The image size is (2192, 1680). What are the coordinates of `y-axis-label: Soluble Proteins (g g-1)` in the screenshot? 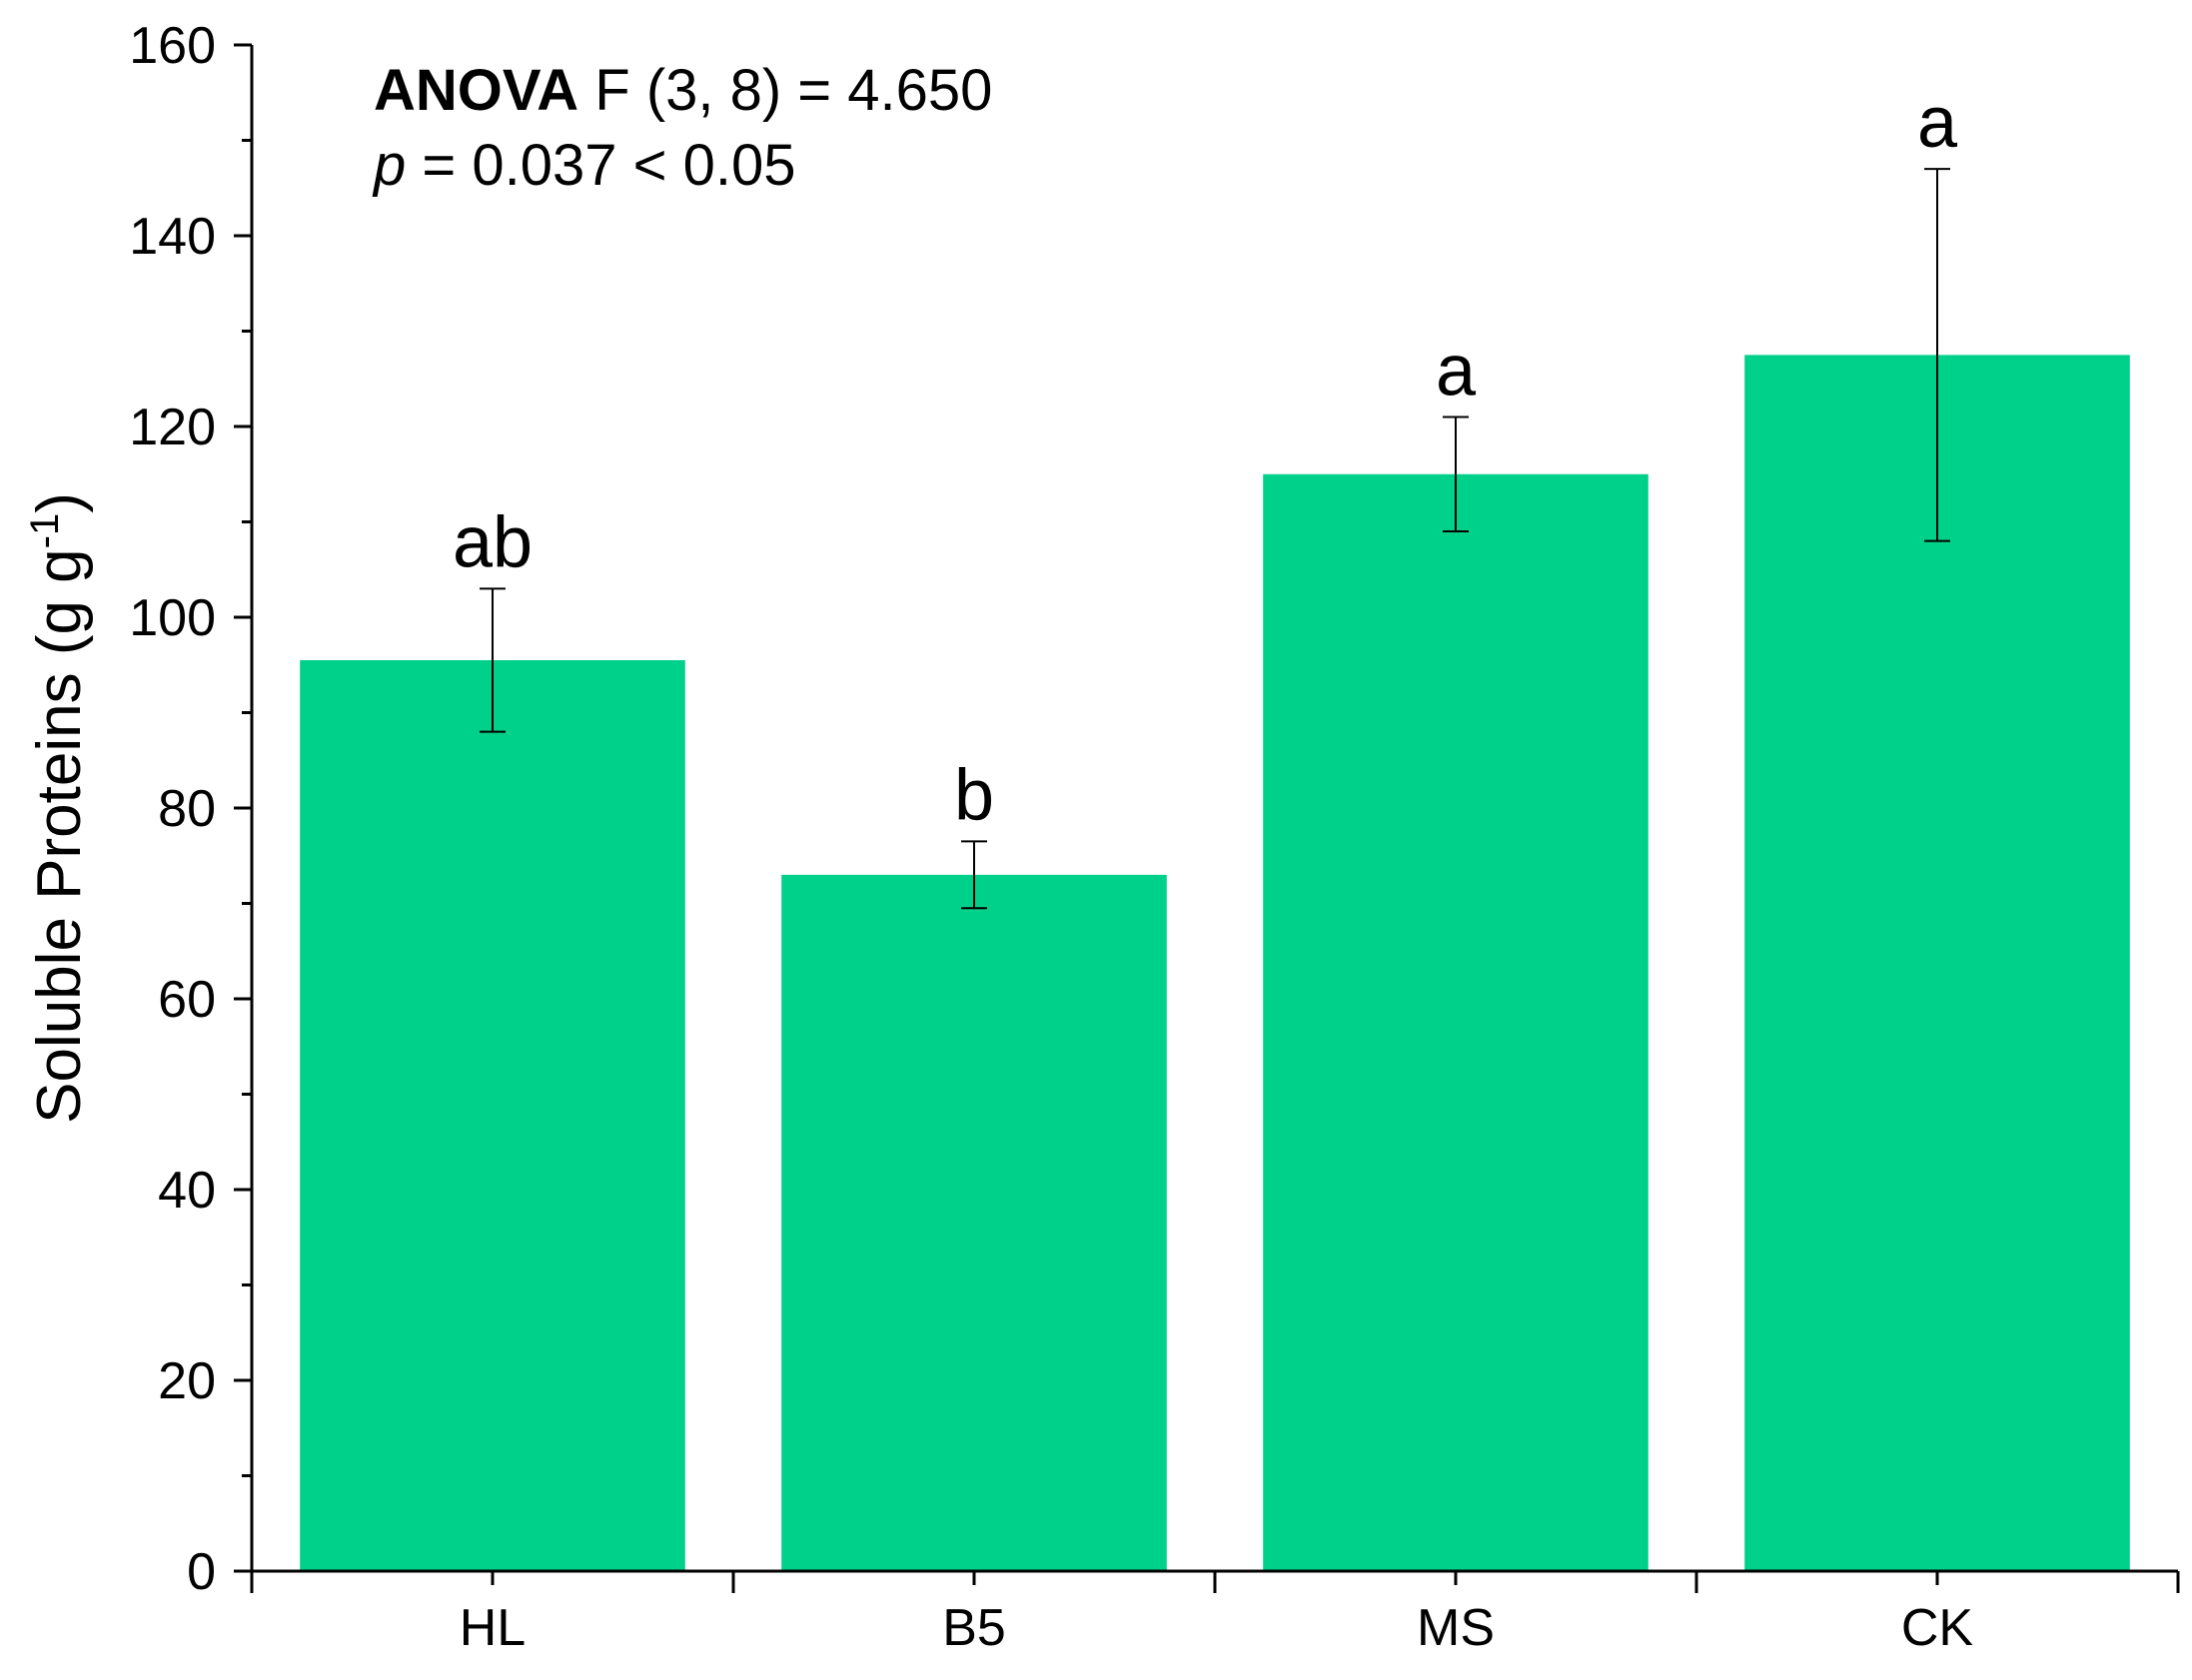 It's located at (59, 808).